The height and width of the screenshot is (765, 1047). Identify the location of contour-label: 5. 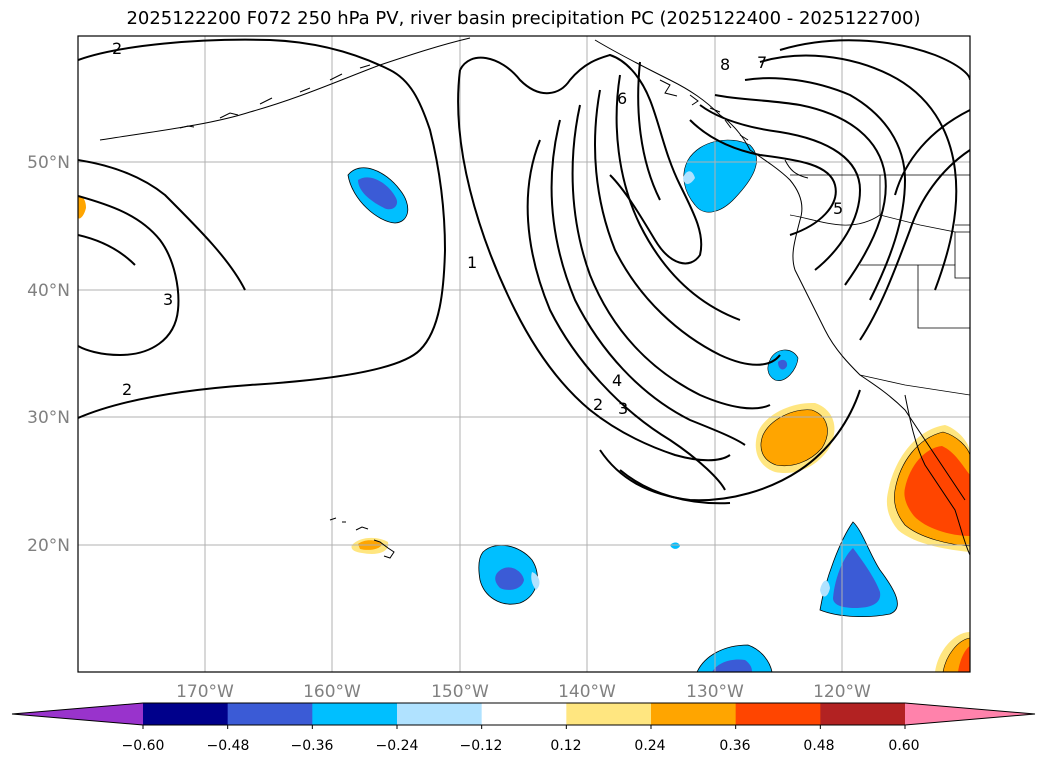
(838, 208).